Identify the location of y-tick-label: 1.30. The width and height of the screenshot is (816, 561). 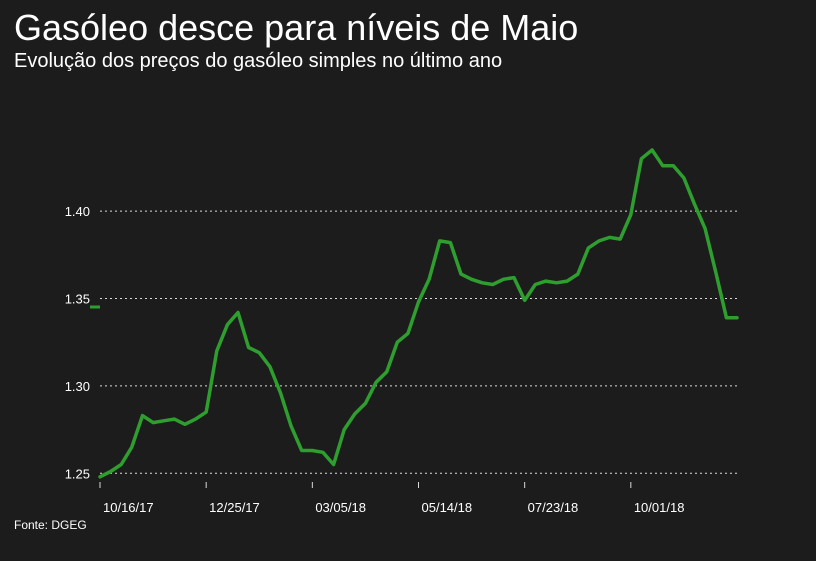
(77, 386).